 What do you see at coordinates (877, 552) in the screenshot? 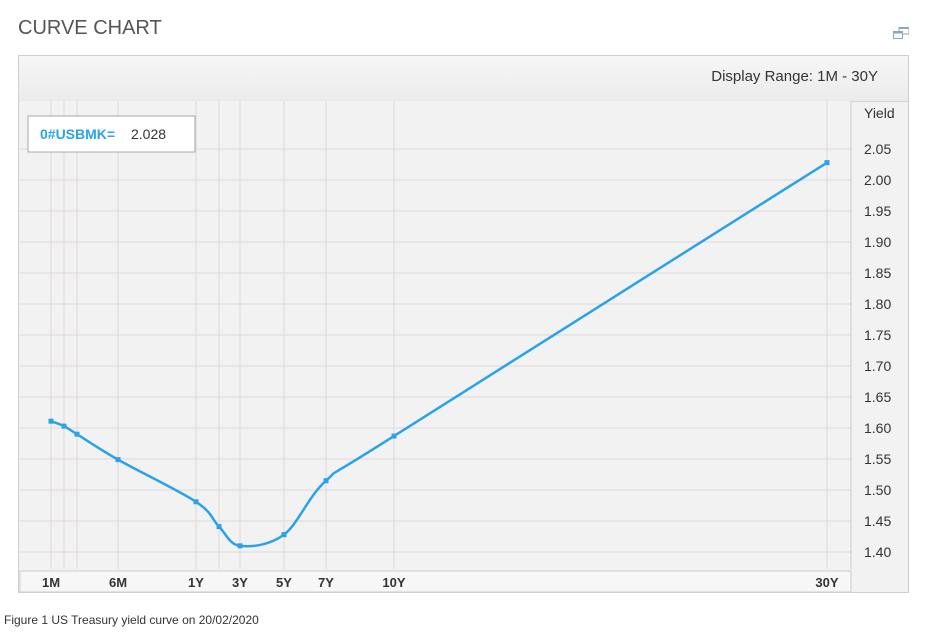
I see `y-tick-label: 1.40` at bounding box center [877, 552].